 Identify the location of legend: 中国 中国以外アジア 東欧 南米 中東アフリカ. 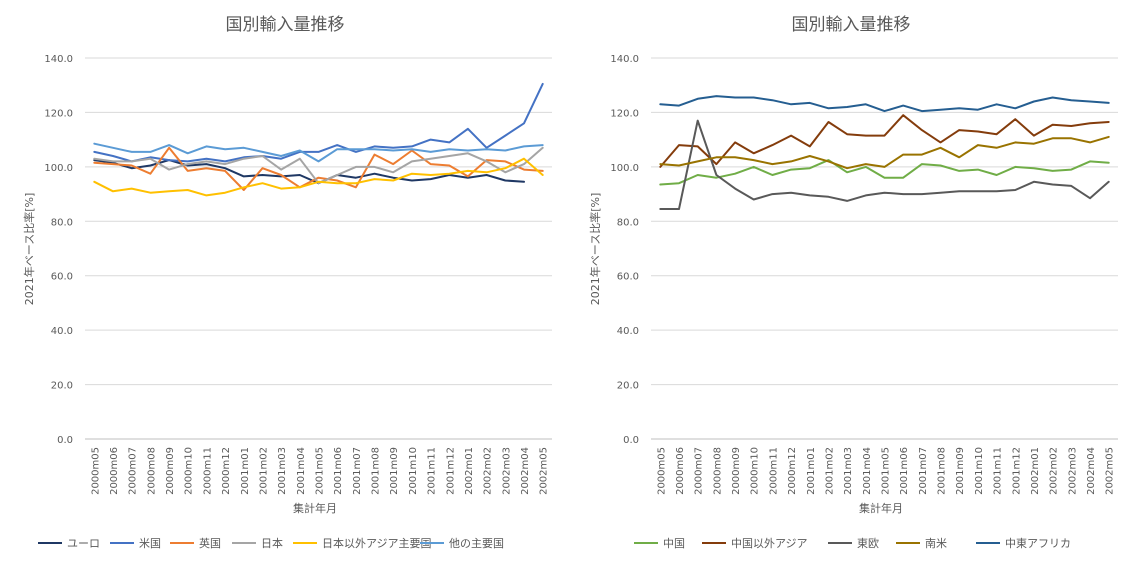
(852, 543).